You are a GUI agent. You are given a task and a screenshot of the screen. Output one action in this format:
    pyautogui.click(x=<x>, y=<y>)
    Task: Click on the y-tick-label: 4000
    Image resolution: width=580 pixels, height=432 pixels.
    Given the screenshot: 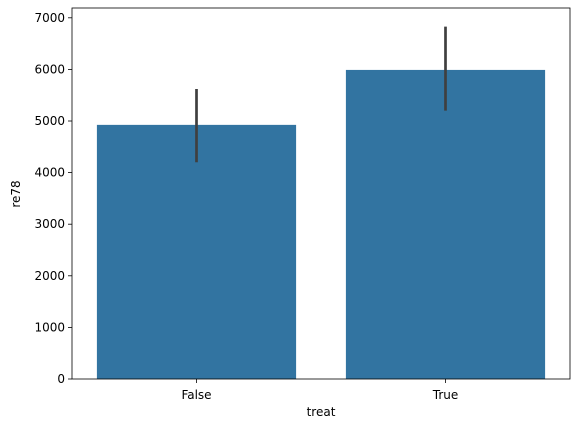 What is the action you would take?
    pyautogui.click(x=49, y=173)
    